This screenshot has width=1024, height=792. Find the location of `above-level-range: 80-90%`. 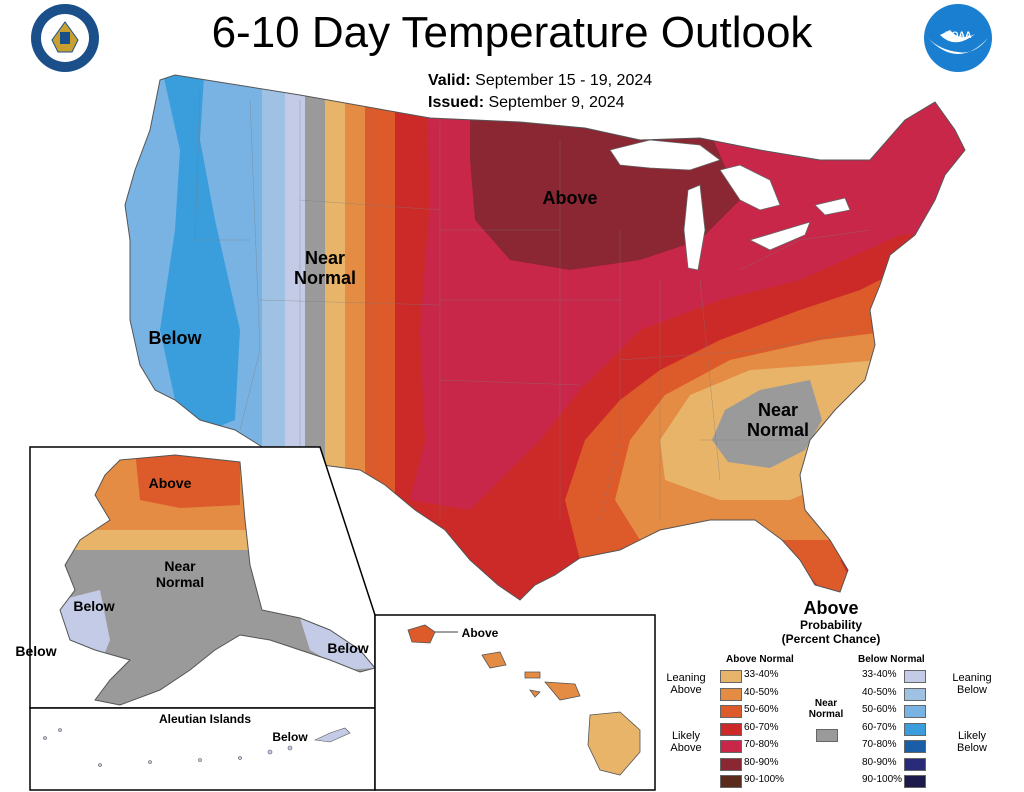

above-level-range: 80-90% is located at coordinates (761, 762).